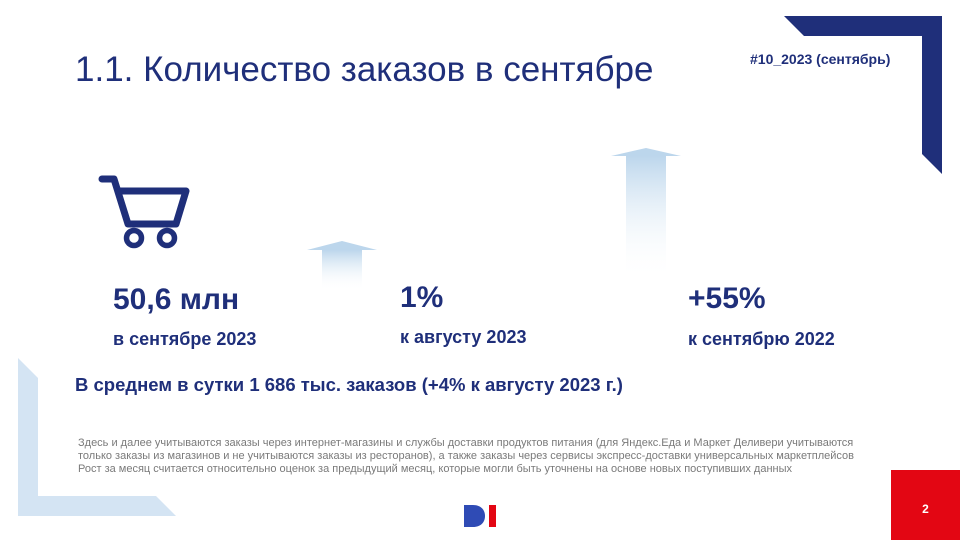 The image size is (960, 540). Describe the element at coordinates (422, 297) in the screenshot. I see `metric-value-mom: 1%` at that location.